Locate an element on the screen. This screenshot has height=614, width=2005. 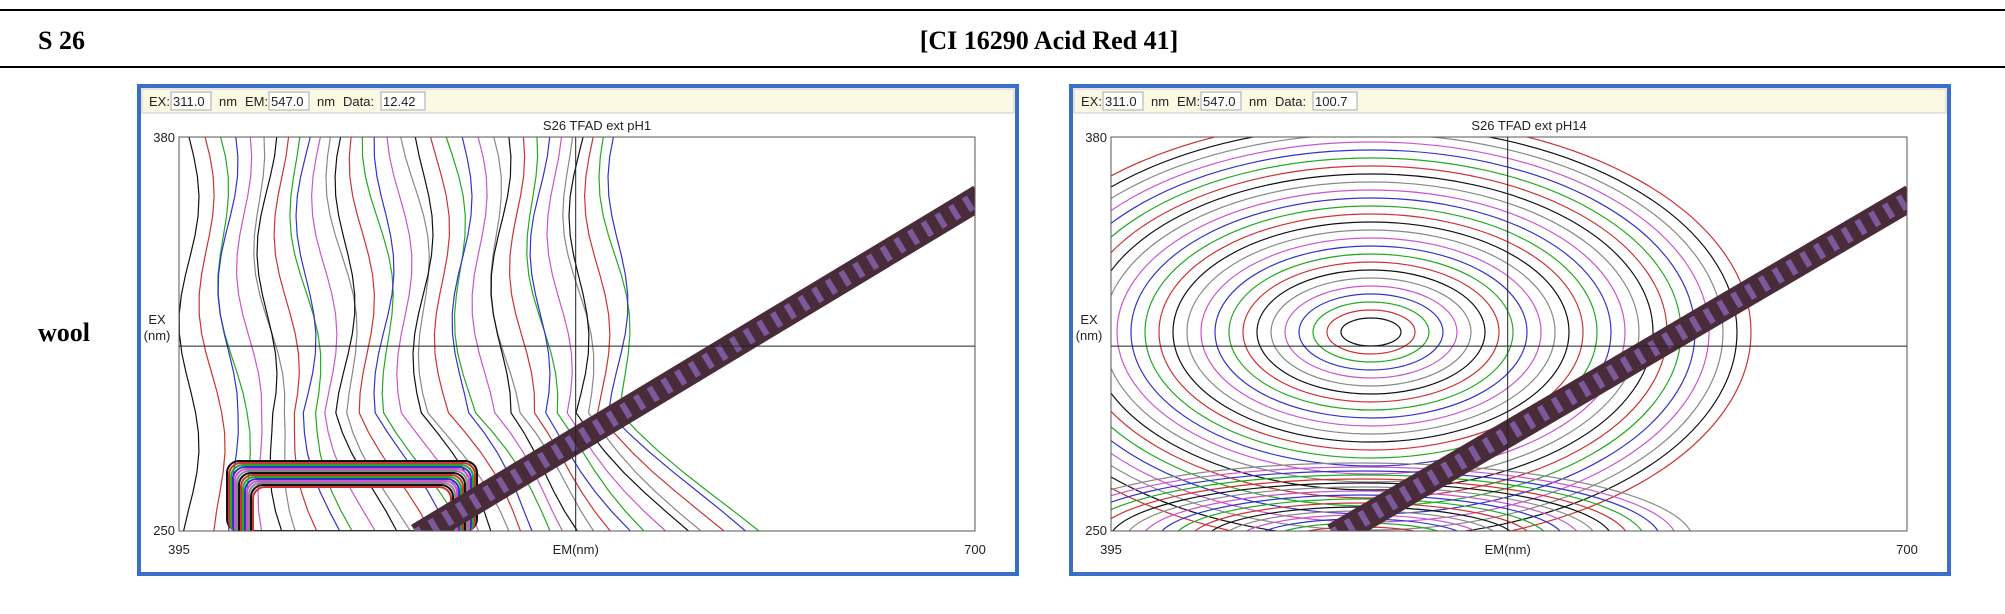
plot-title: S26 TFAD ext pH1 is located at coordinates (597, 125).